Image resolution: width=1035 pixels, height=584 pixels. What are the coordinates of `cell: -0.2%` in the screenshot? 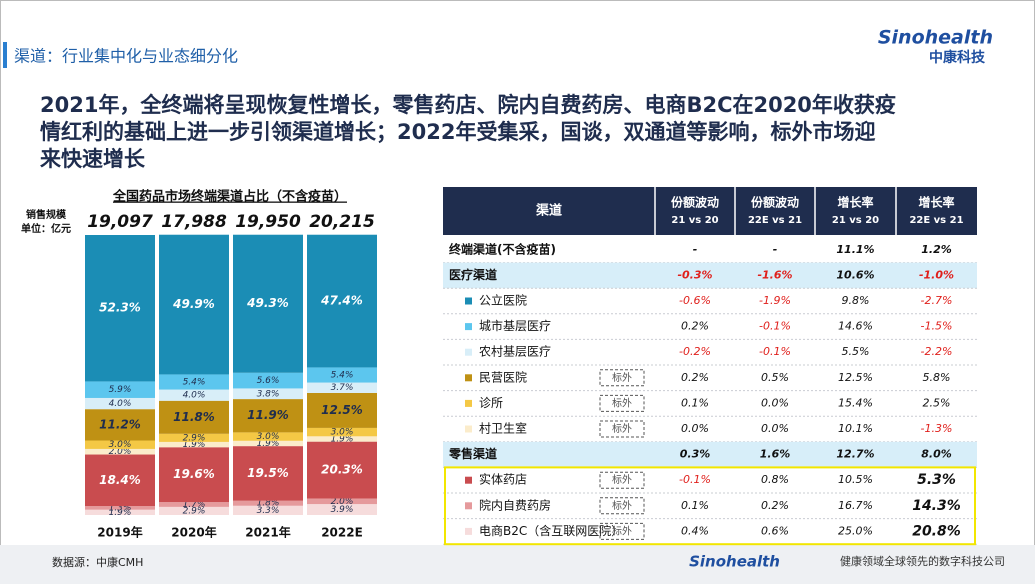 It's located at (695, 351).